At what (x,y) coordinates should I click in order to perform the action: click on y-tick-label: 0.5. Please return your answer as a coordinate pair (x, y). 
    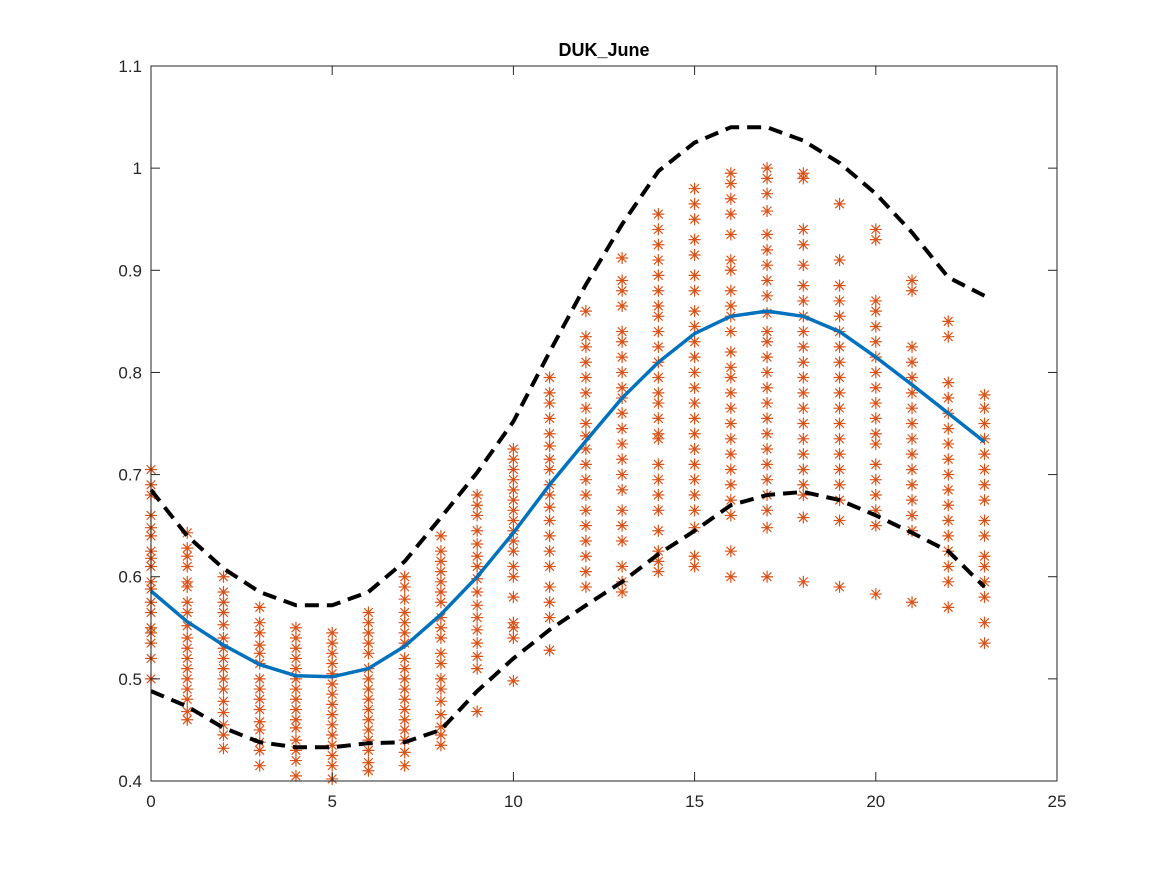
    Looking at the image, I should click on (130, 679).